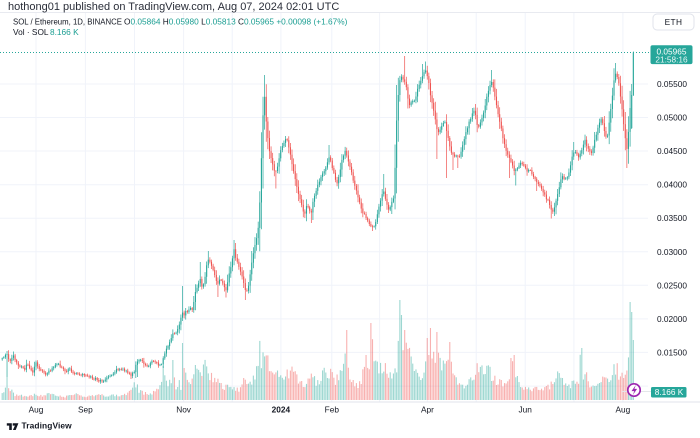  Describe the element at coordinates (67, 22) in the screenshot. I see `svg-text: SOL / Ethereum, 1D, BINANCE` at that location.